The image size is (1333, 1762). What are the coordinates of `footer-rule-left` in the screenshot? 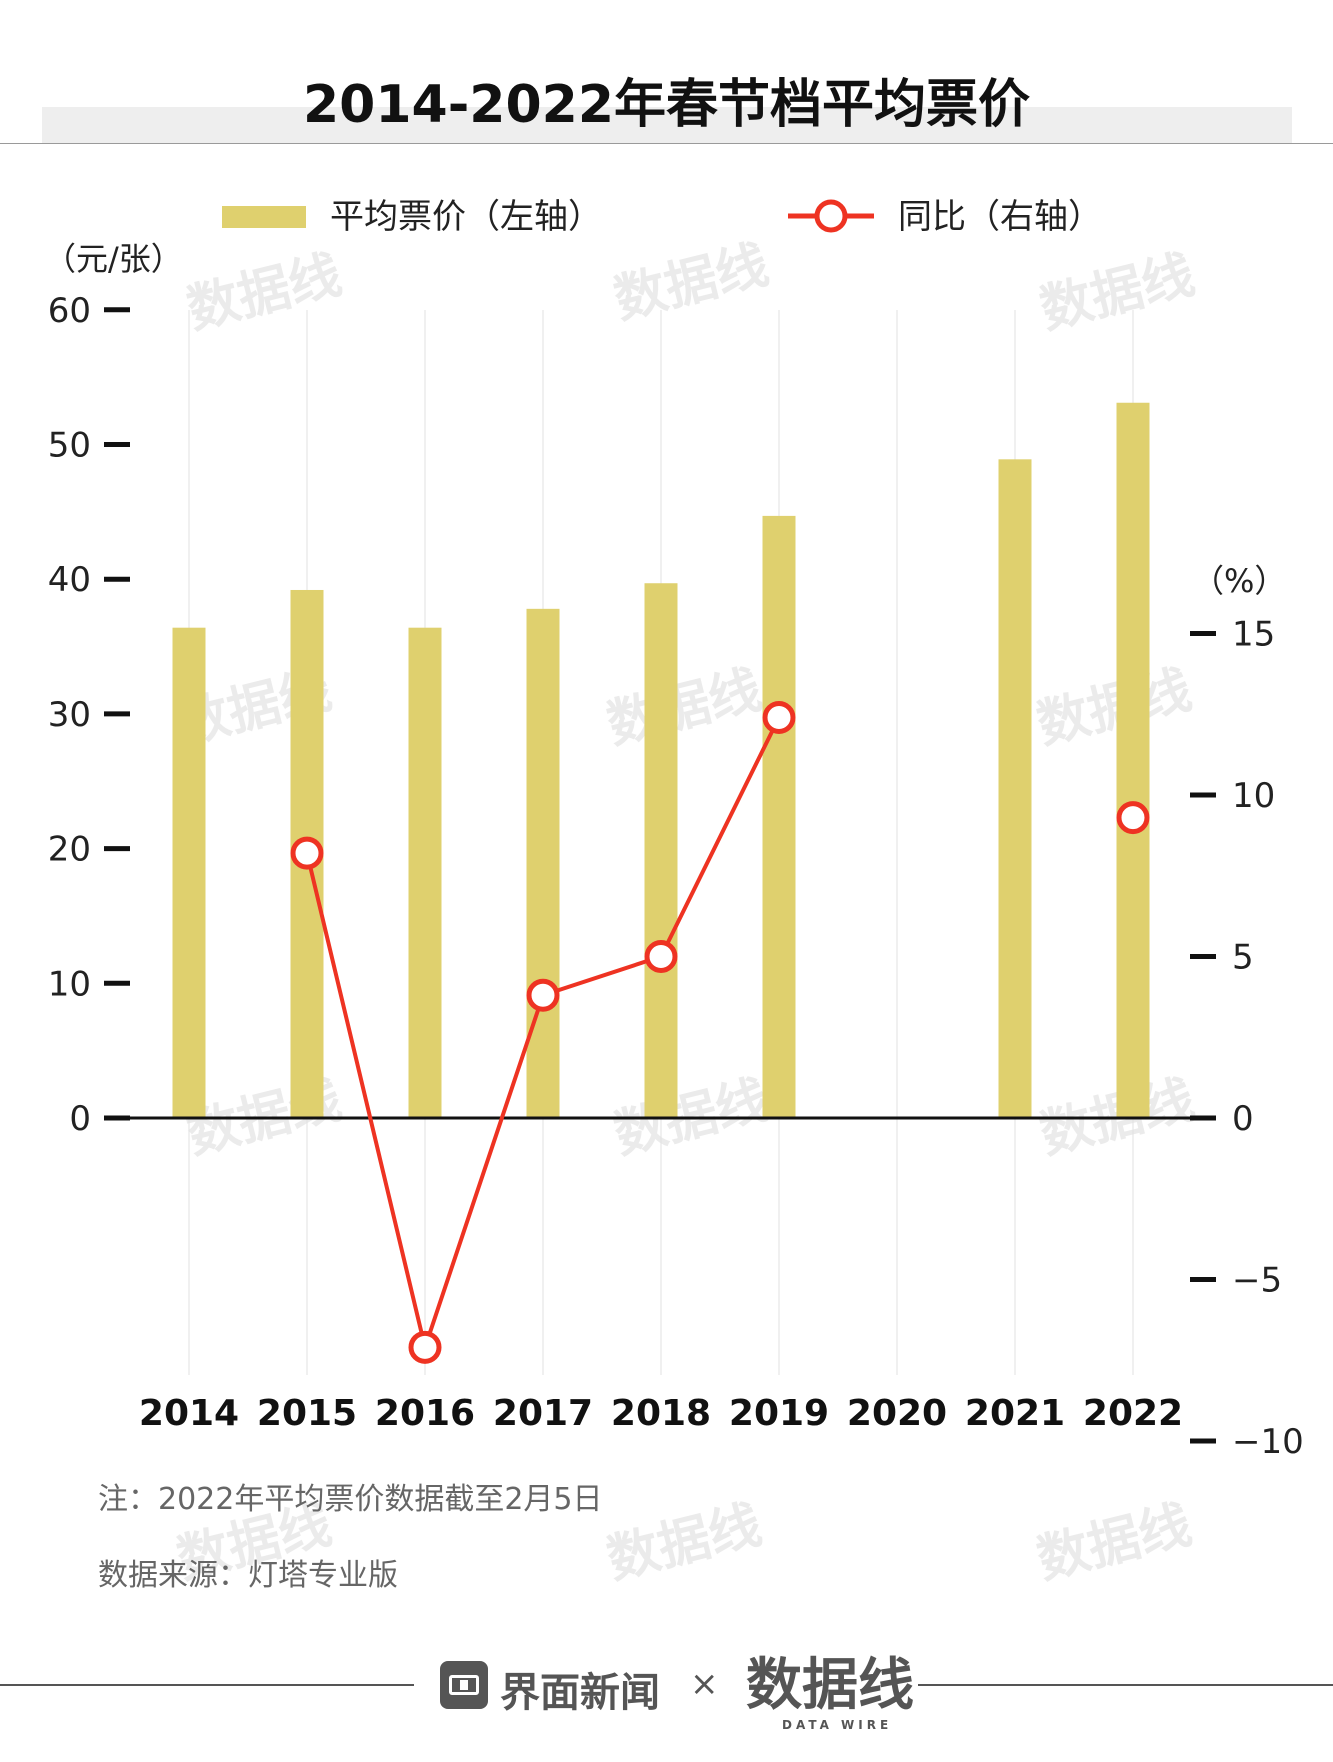 It's located at (207, 1685).